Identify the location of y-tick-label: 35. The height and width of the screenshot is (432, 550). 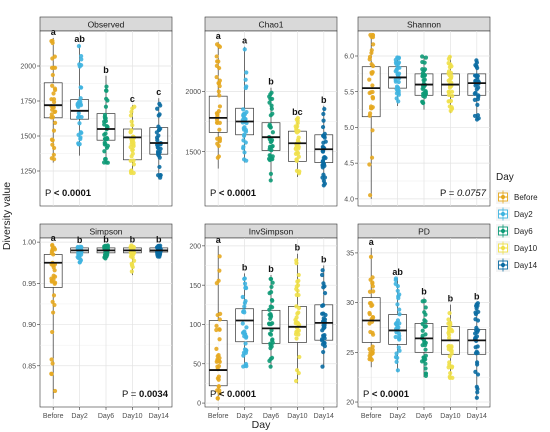
(350, 254).